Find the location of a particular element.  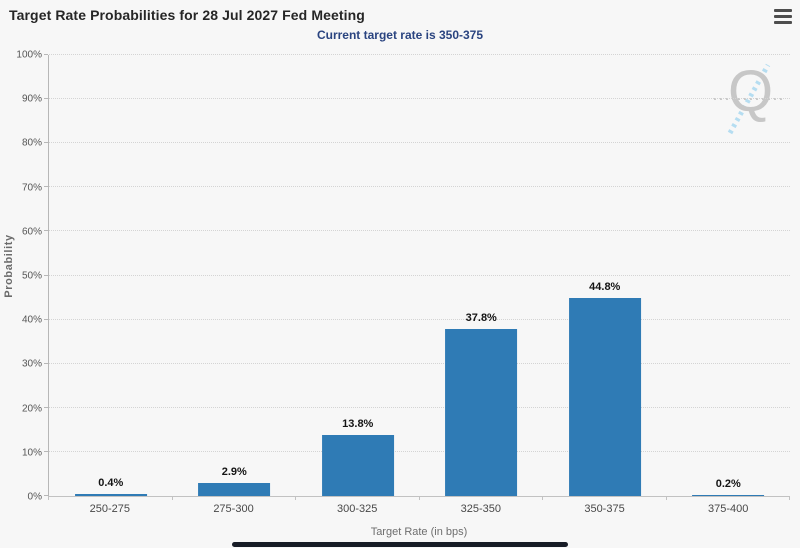

x-axis-category-label: 325-350 is located at coordinates (481, 509).